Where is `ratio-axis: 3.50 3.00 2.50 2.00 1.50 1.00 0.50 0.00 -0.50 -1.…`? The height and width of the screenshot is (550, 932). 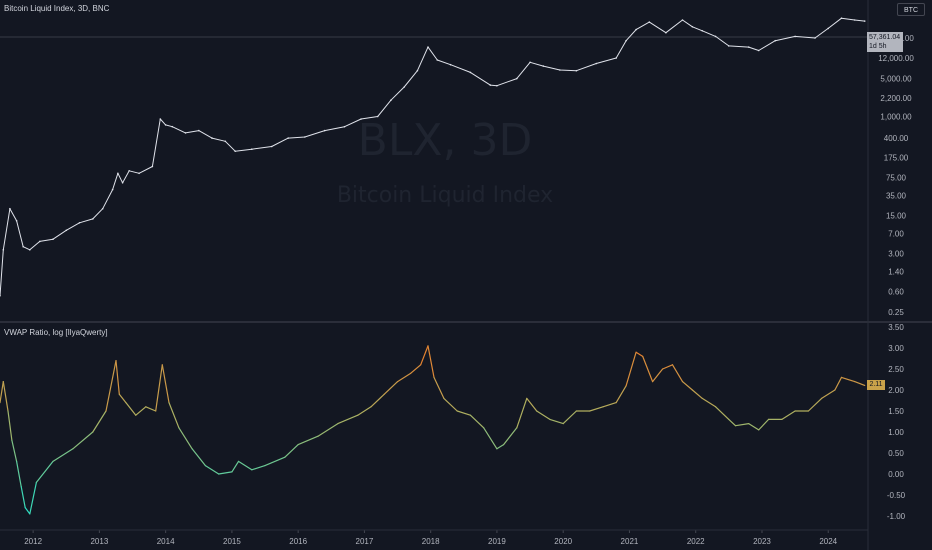 ratio-axis: 3.50 3.00 2.50 2.00 1.50 1.00 0.50 0.00 -0.50 -1.… is located at coordinates (896, 422).